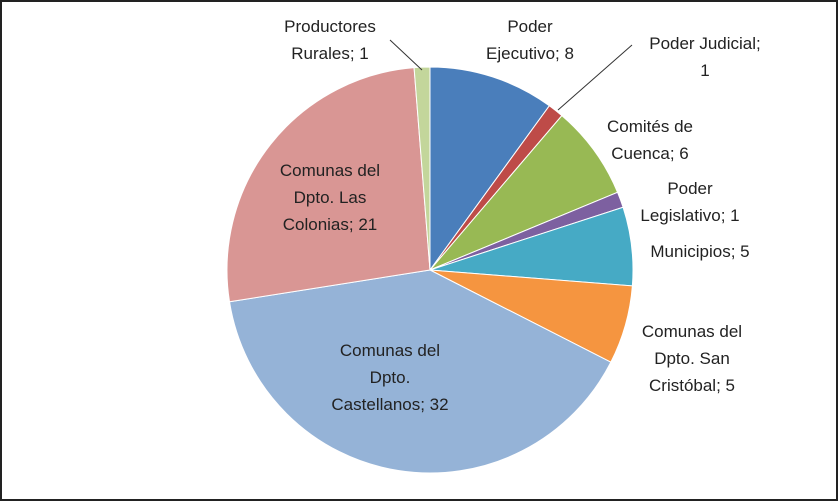 The image size is (838, 501). Describe the element at coordinates (692, 358) in the screenshot. I see `data-label: Comunas del Dpto. San Cristóbal; 5` at that location.